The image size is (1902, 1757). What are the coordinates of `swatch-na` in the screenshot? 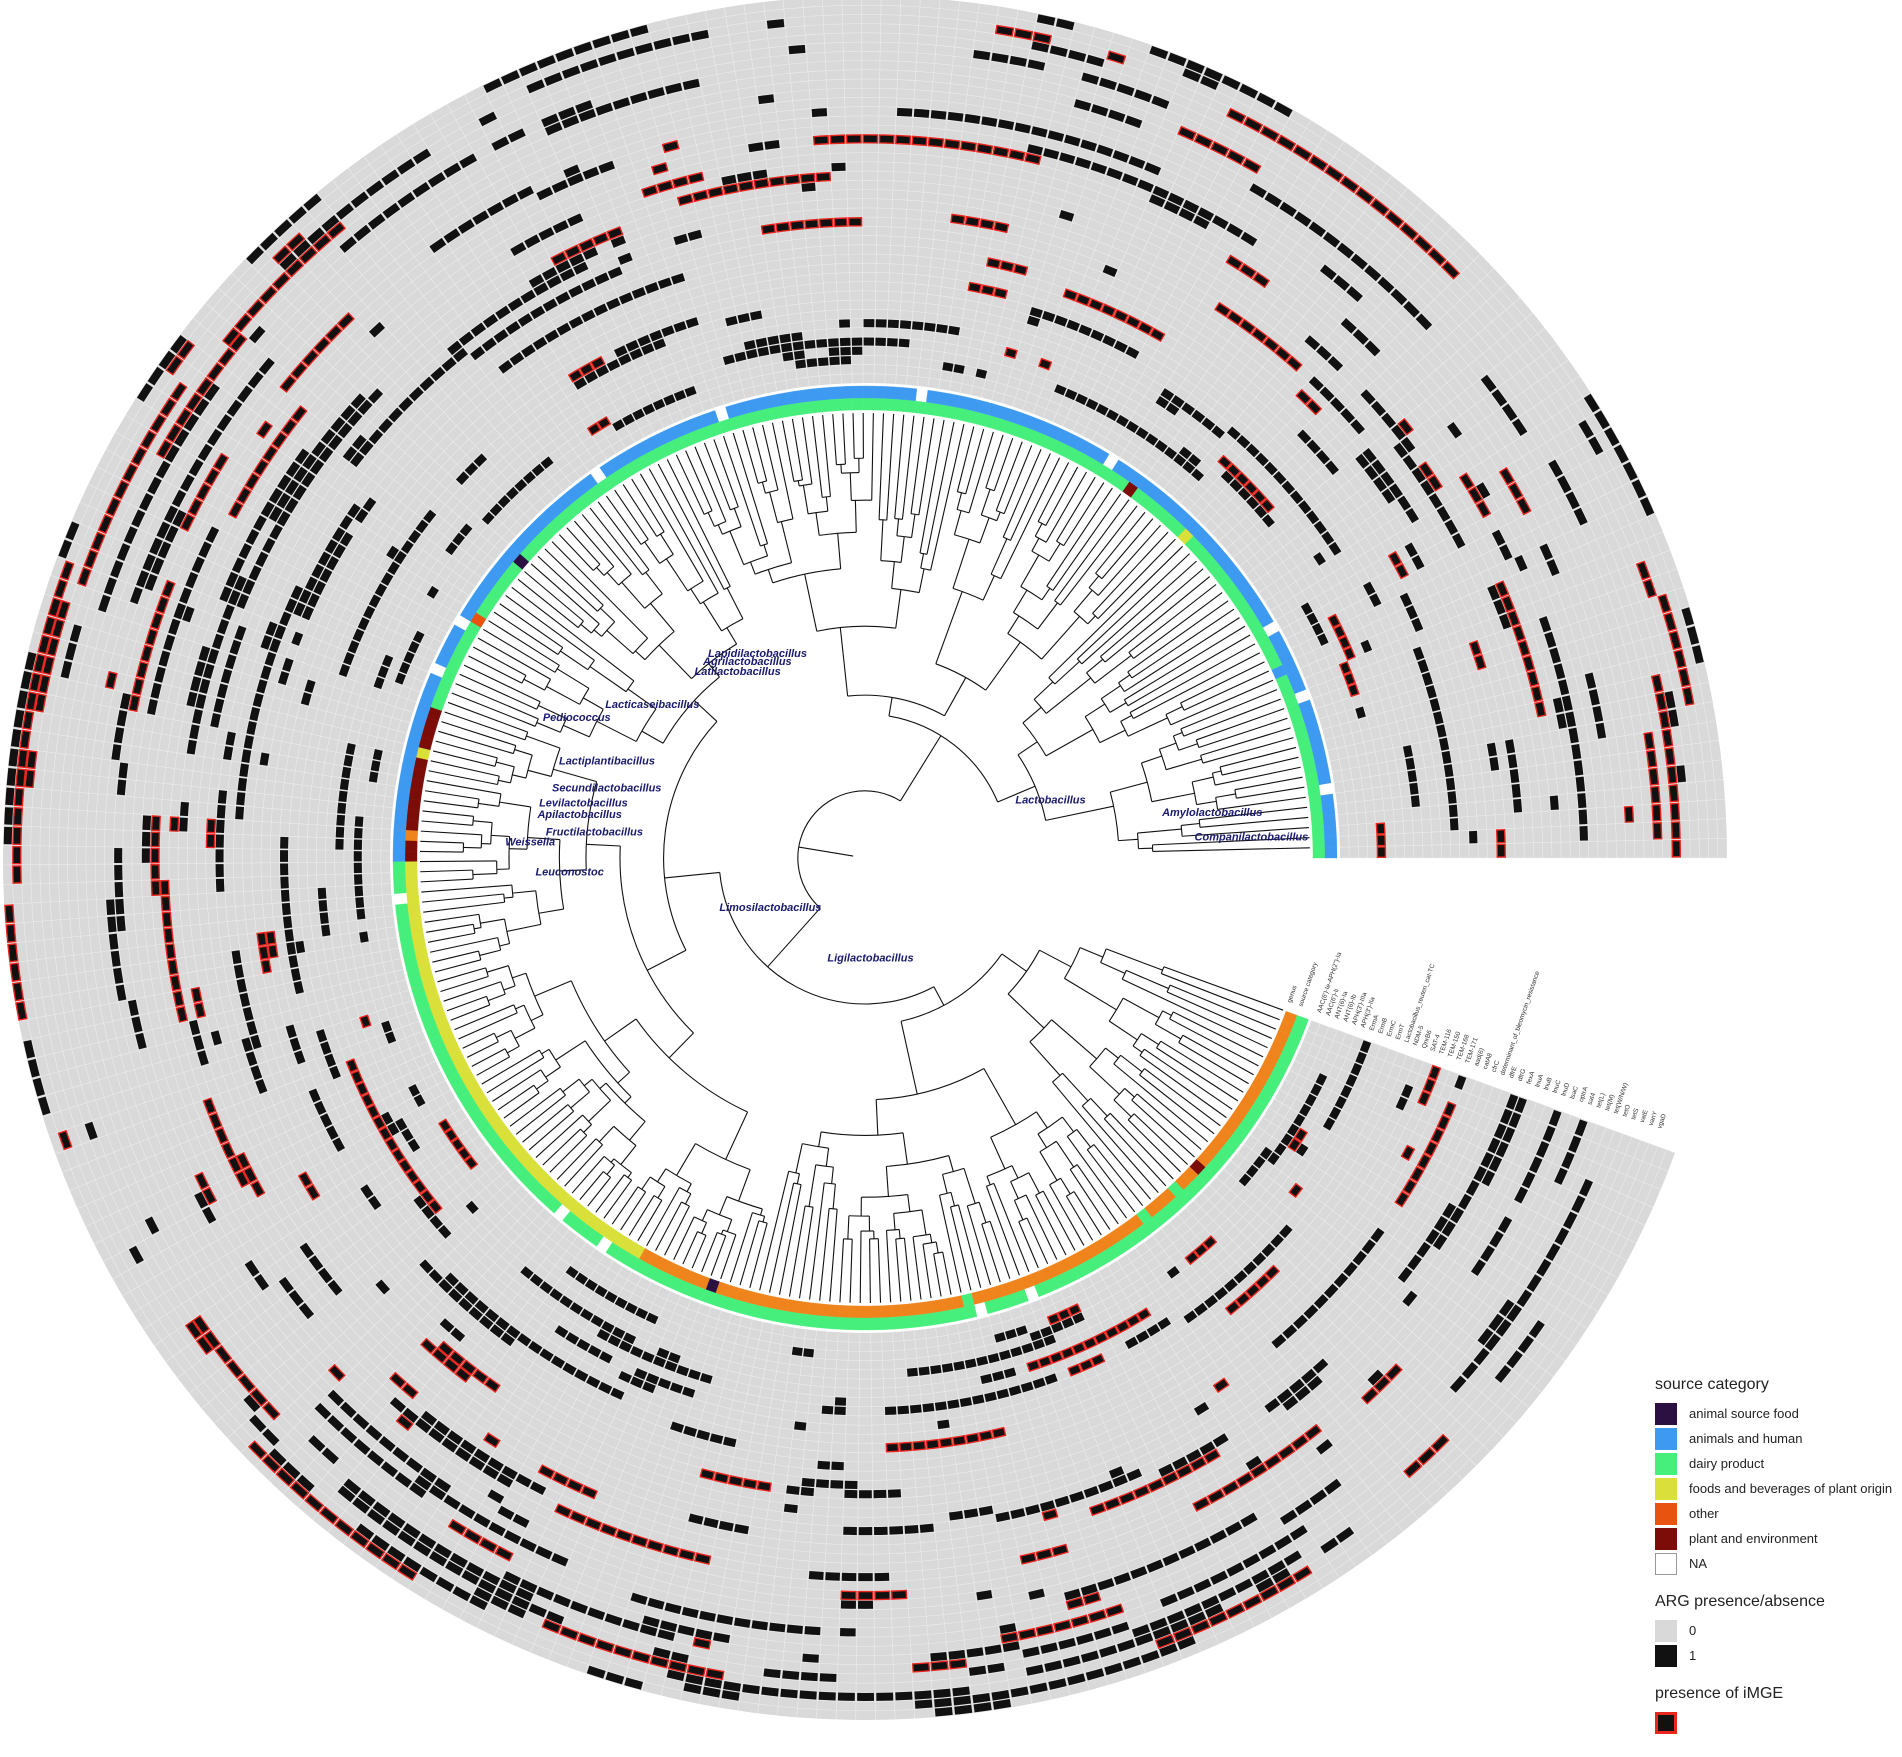 It's located at (1666, 1563).